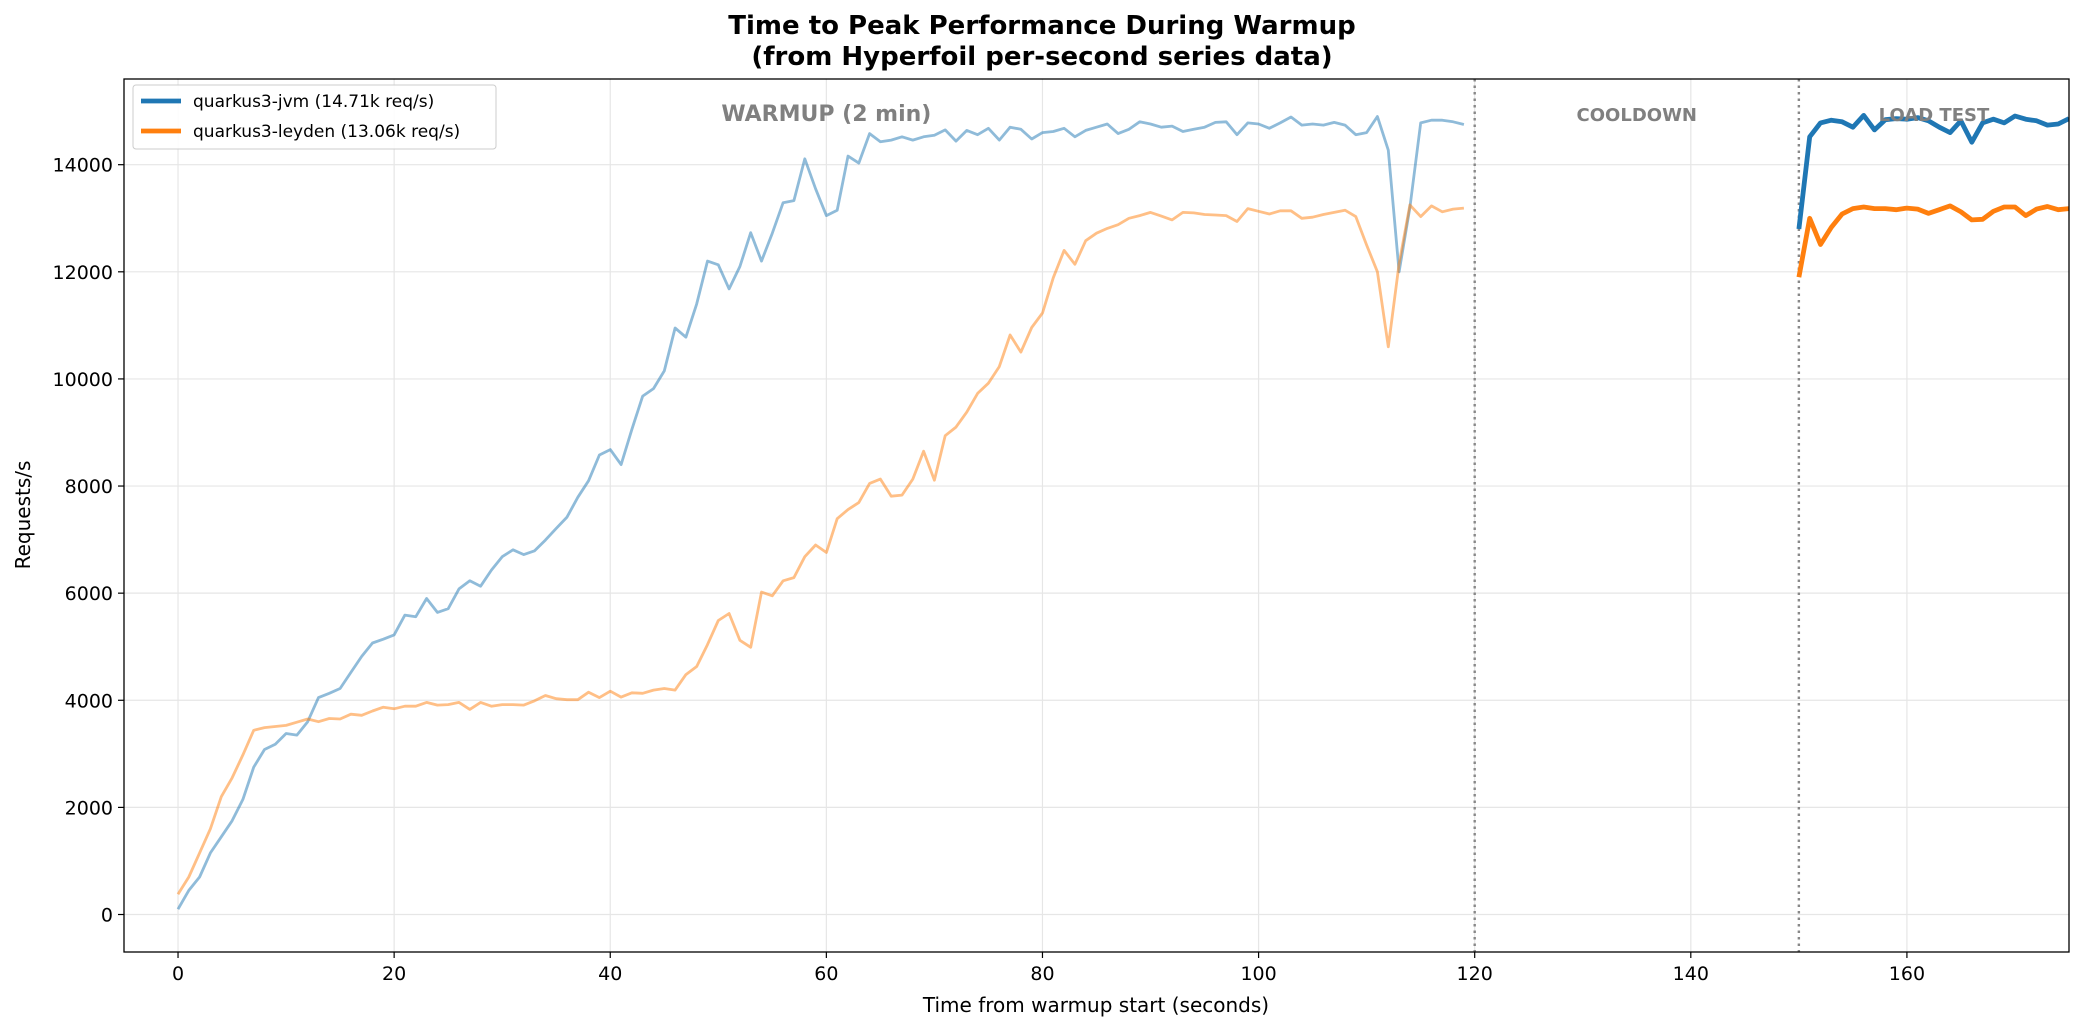  I want to click on phase-label: WARMUP (2 min), so click(826, 114).